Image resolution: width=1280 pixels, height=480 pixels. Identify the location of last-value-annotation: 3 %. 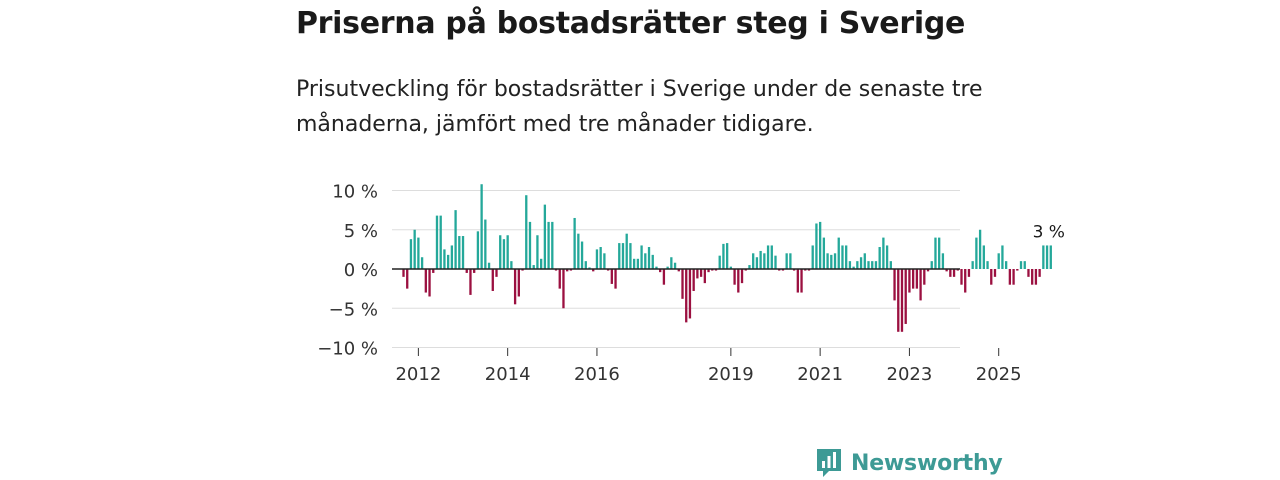
(1049, 232).